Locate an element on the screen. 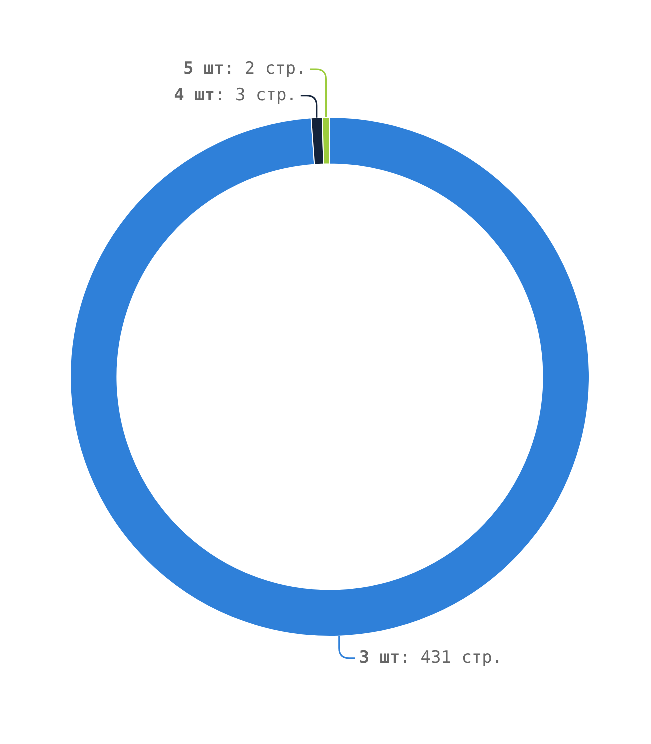 This screenshot has width=651, height=744. data-label: : 2 стр. is located at coordinates (265, 68).